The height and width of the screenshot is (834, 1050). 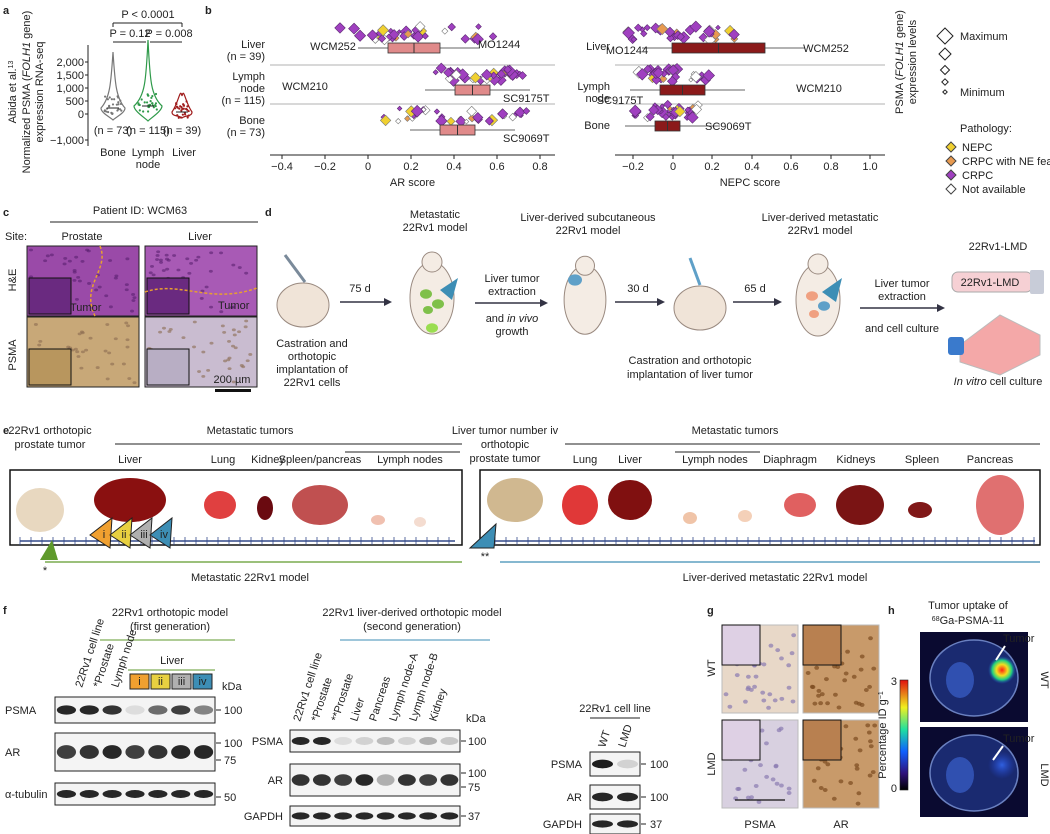 What do you see at coordinates (160, 682) in the screenshot?
I see `lane-label: ii` at bounding box center [160, 682].